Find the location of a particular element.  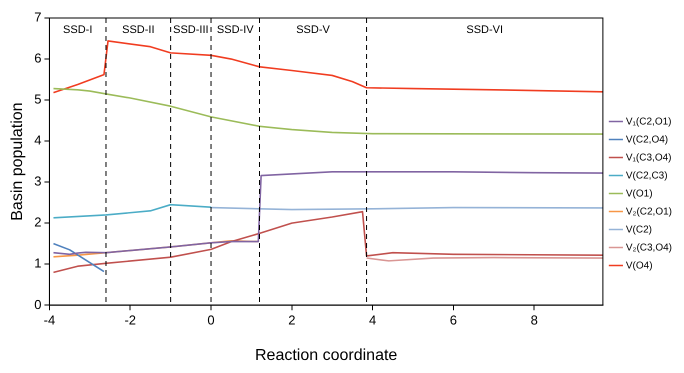

annotation: SSD-VI is located at coordinates (485, 30).